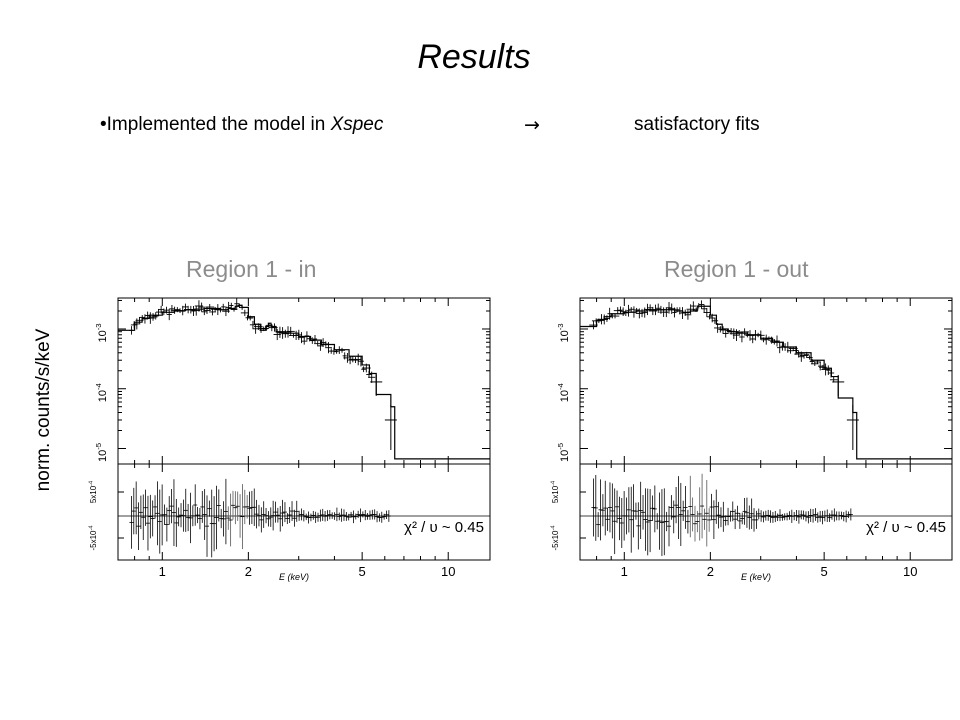  Describe the element at coordinates (357, 124) in the screenshot. I see `bullet-italic: Xspec` at that location.